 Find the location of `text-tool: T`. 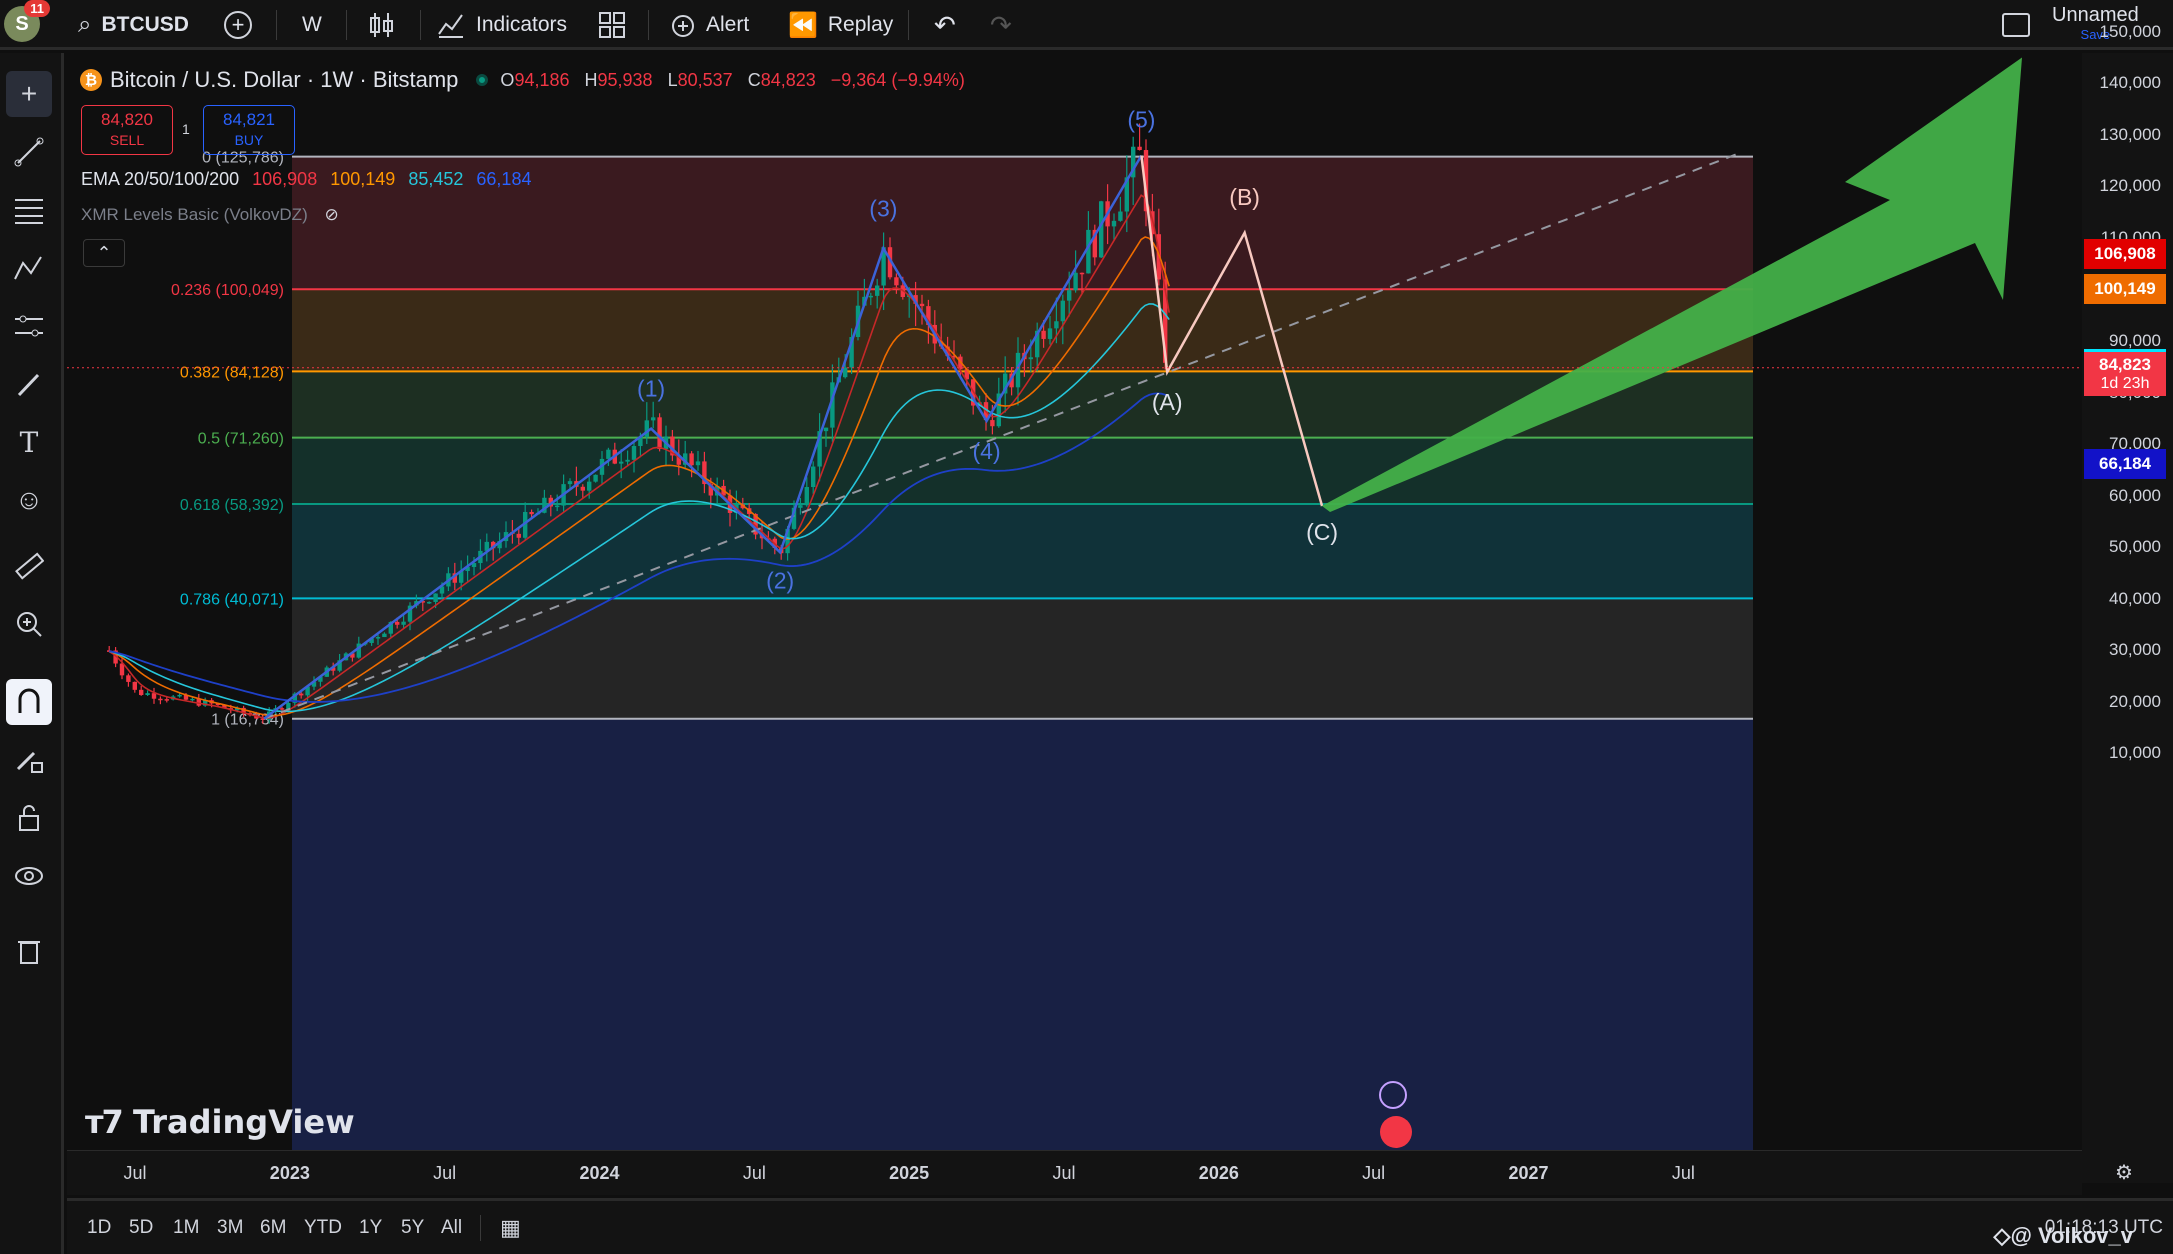

text-tool: T is located at coordinates (29, 442).